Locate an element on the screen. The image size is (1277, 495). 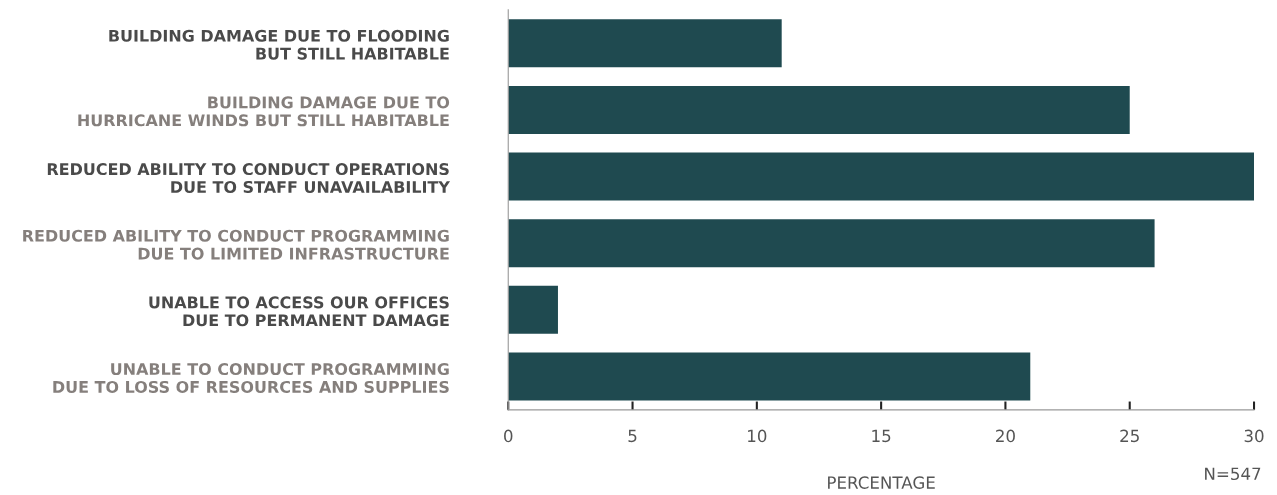
x-axis-title: PERCENTAGE is located at coordinates (881, 482).